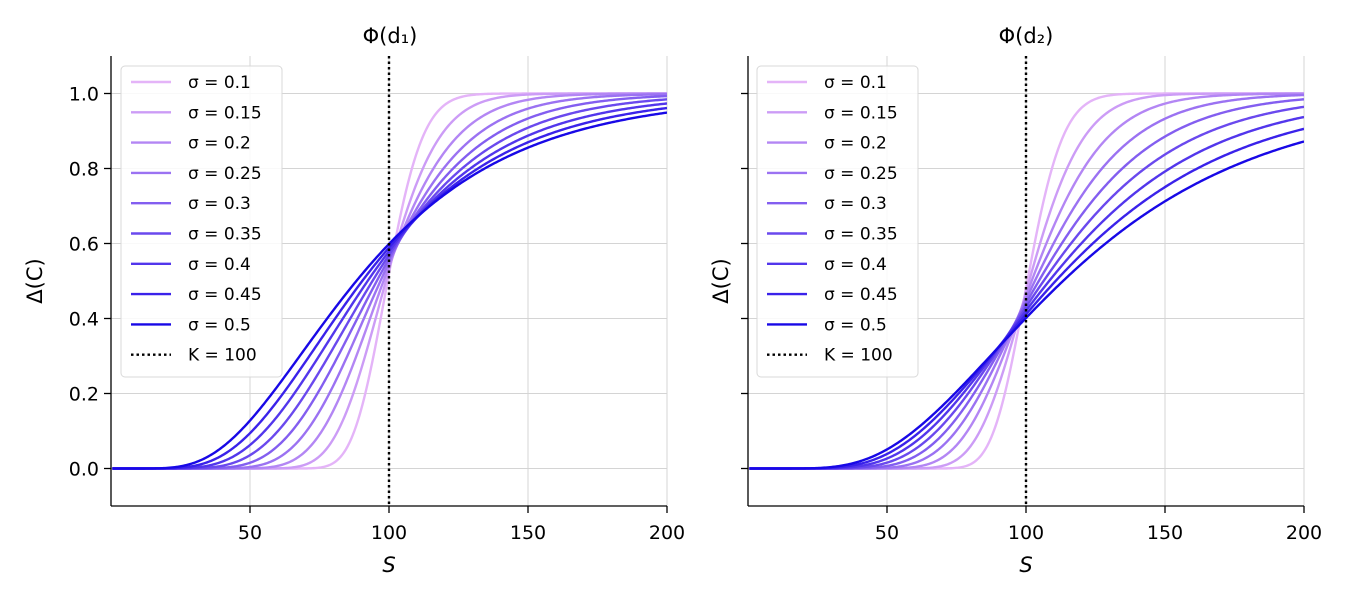 This screenshot has height=600, width=1350. What do you see at coordinates (84, 320) in the screenshot?
I see `y-tick-label: 0.4` at bounding box center [84, 320].